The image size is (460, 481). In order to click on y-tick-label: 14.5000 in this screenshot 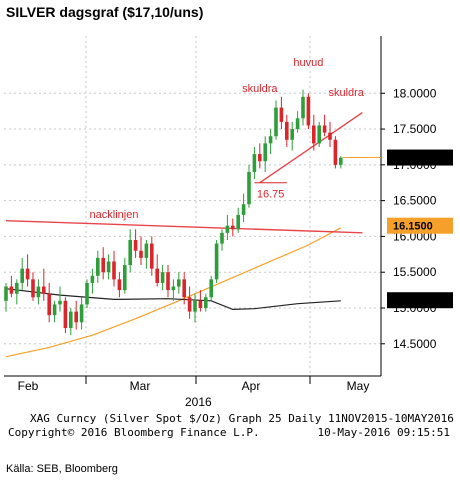, I will do `click(415, 344)`.